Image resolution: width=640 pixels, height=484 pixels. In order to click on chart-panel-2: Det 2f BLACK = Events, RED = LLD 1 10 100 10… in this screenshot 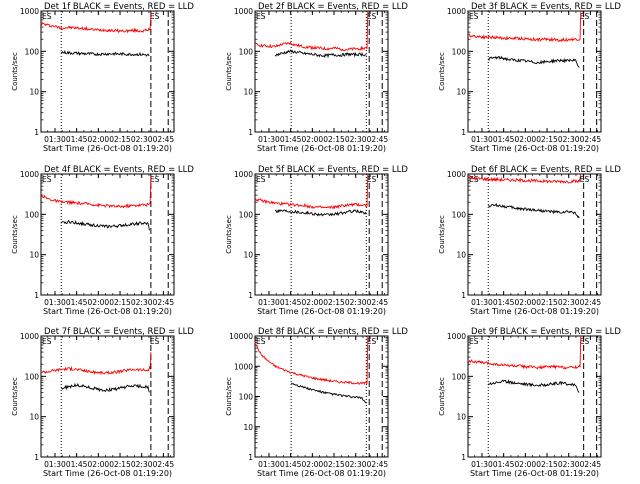, I will do `click(316, 77)`.